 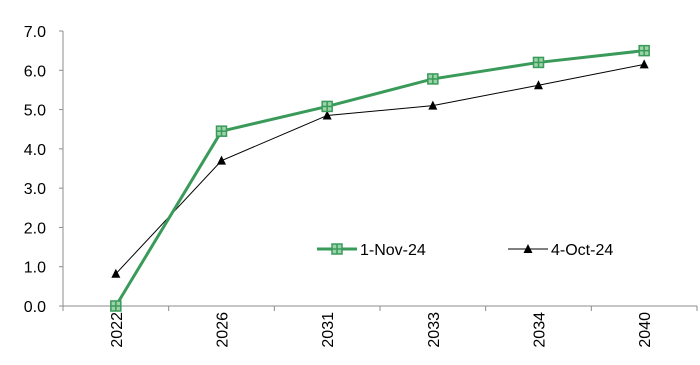 What do you see at coordinates (35, 111) in the screenshot?
I see `y-tick-label: 5.0` at bounding box center [35, 111].